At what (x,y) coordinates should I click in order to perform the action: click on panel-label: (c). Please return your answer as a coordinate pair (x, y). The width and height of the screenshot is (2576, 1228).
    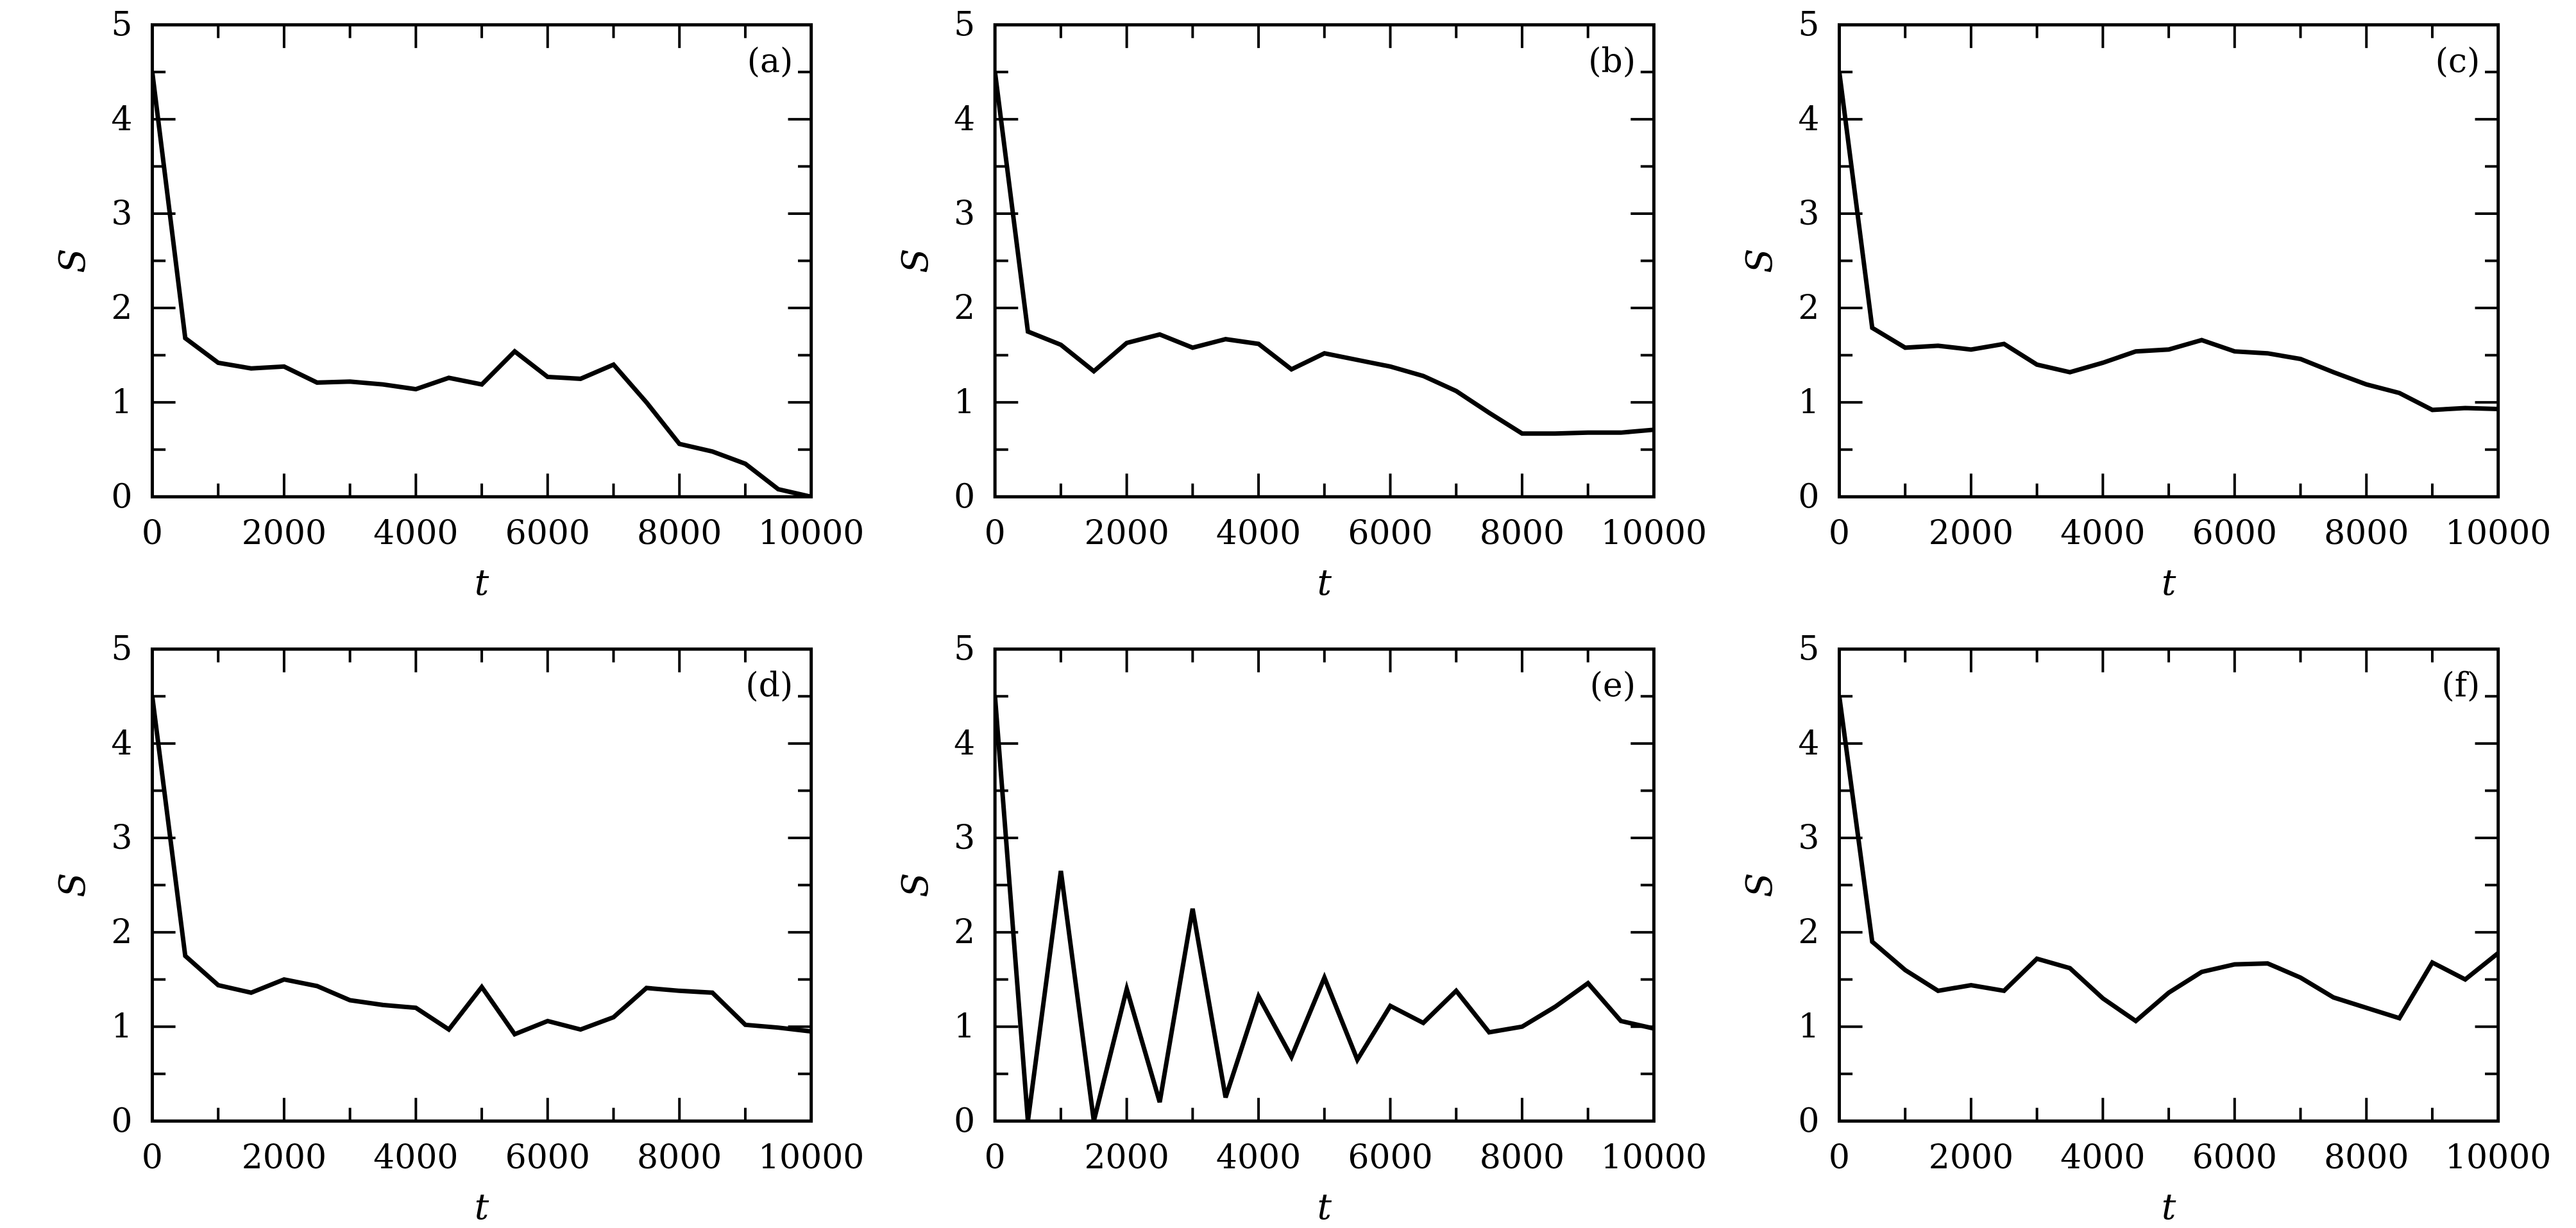
    Looking at the image, I should click on (2458, 61).